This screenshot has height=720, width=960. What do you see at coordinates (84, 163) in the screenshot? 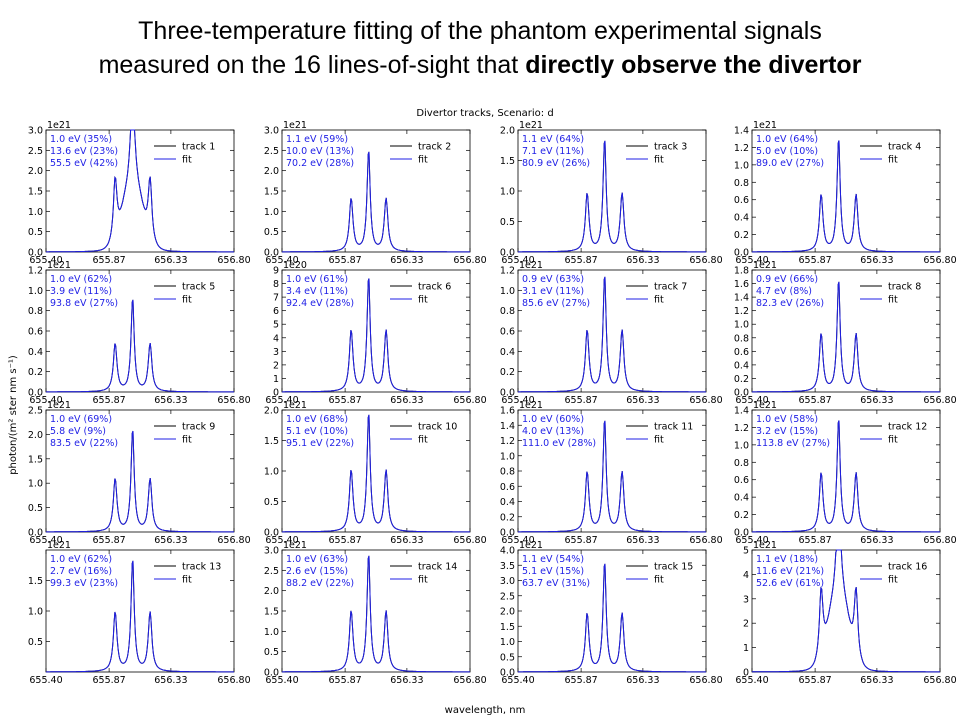
I see `temperature-annotation: 55.5 eV (42%)` at bounding box center [84, 163].